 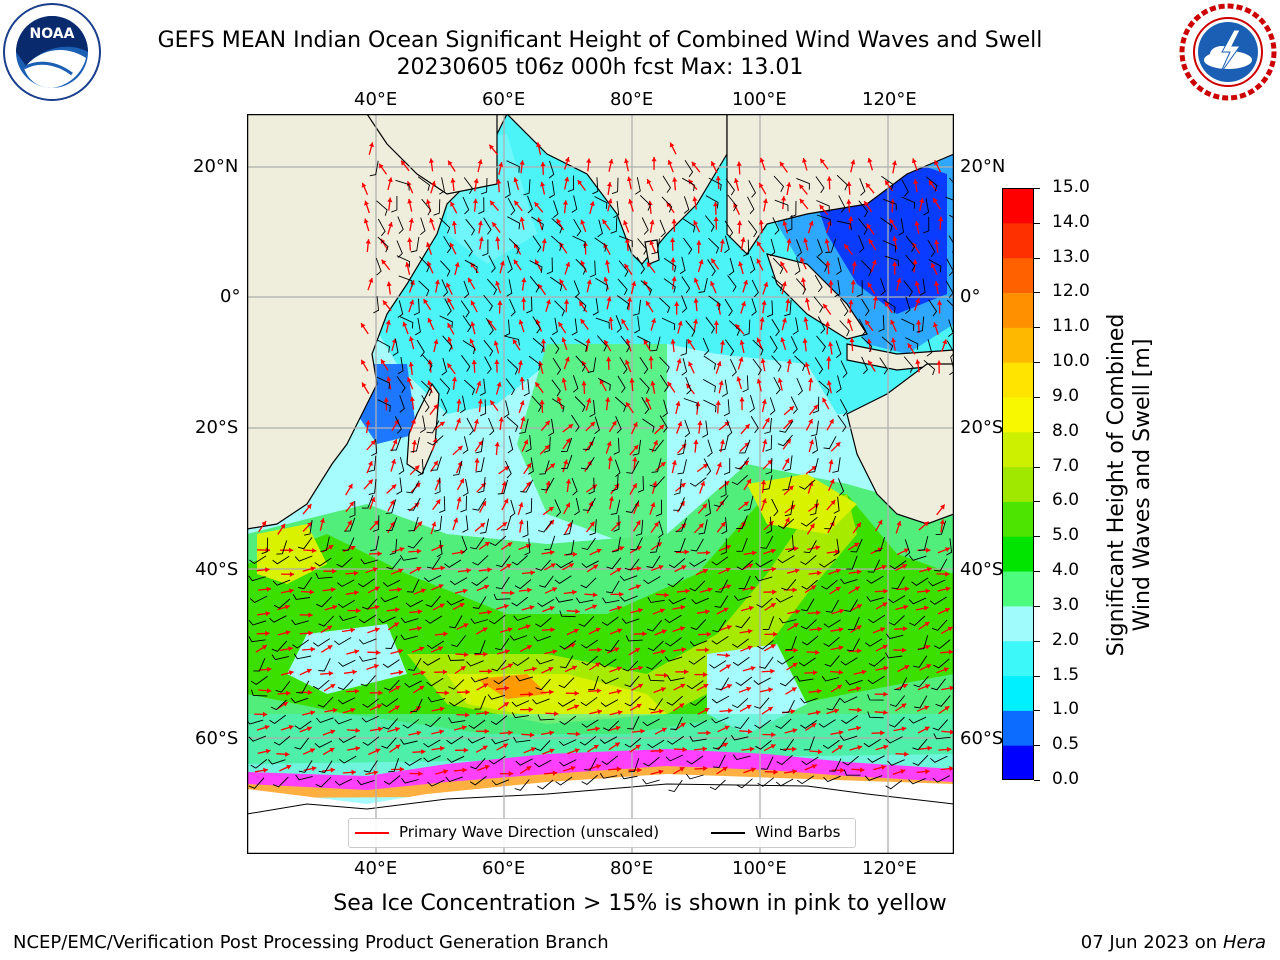 What do you see at coordinates (1018, 728) in the screenshot?
I see `colorbar-cell` at bounding box center [1018, 728].